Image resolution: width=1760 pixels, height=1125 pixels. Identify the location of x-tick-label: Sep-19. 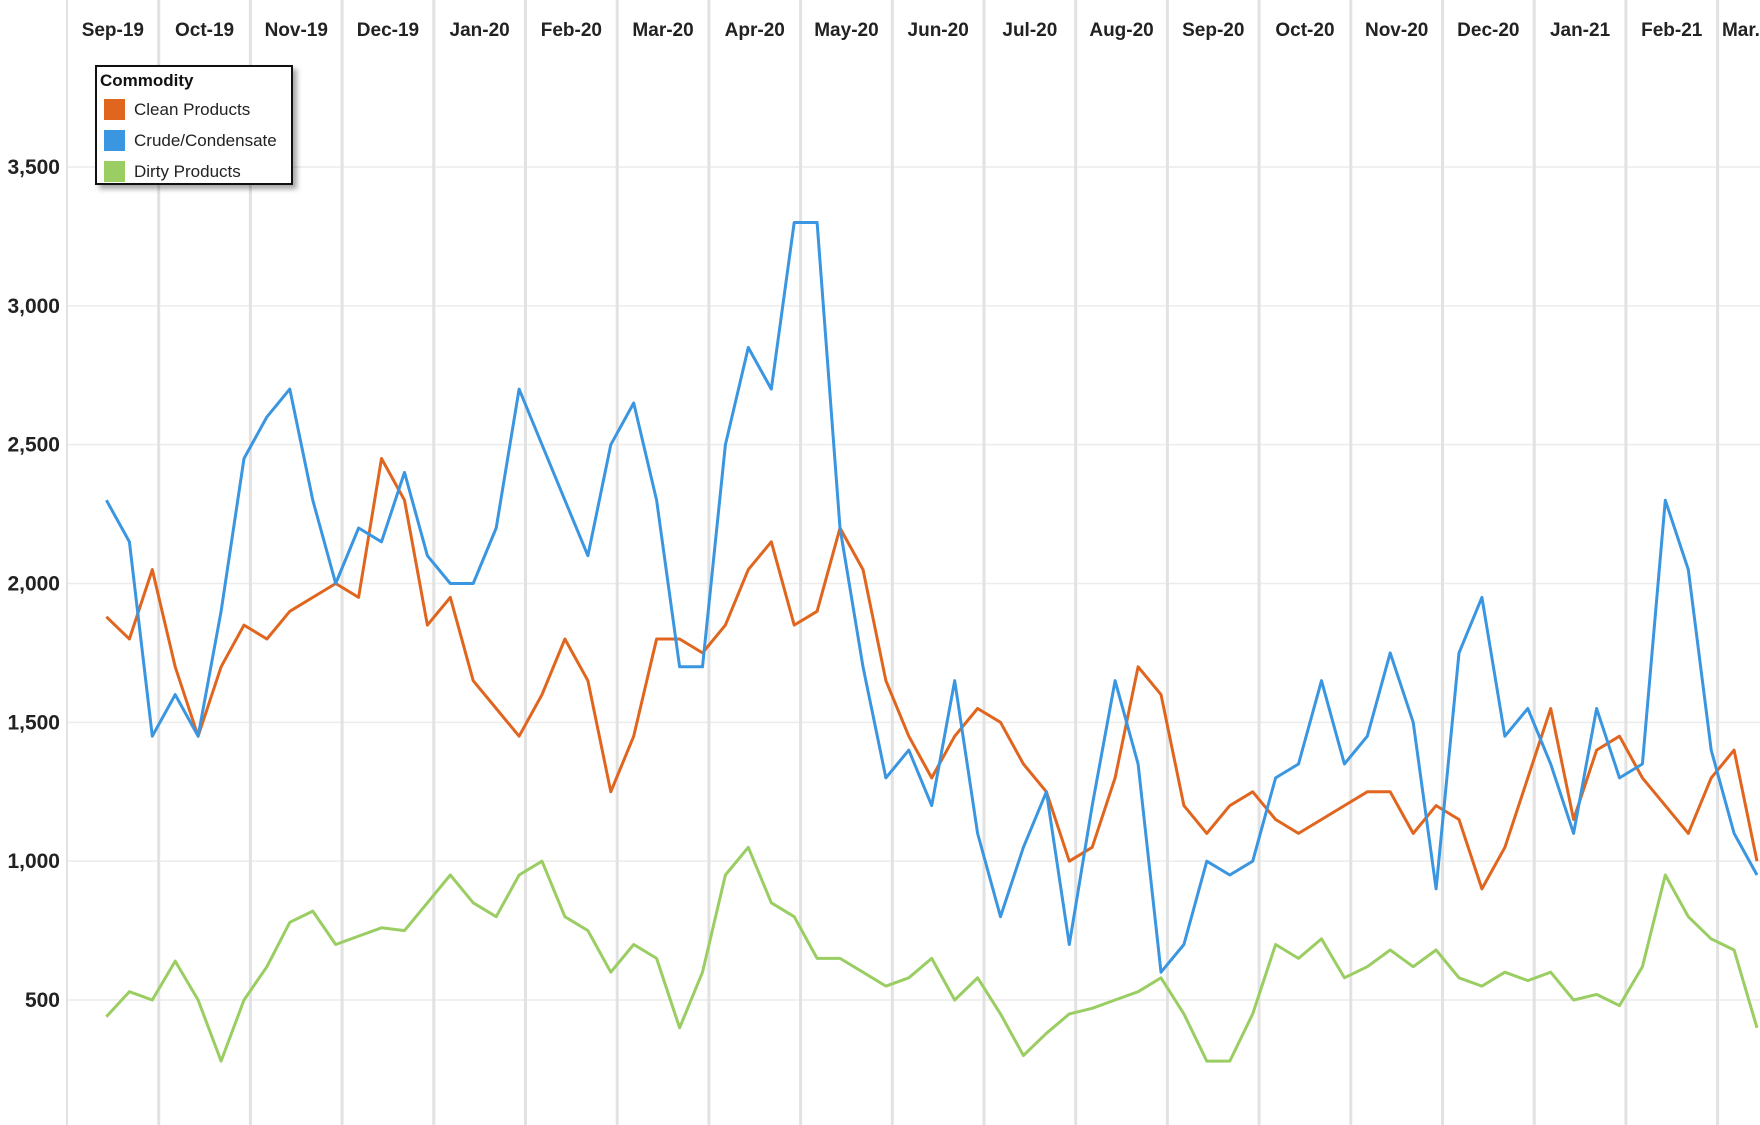
(113, 30).